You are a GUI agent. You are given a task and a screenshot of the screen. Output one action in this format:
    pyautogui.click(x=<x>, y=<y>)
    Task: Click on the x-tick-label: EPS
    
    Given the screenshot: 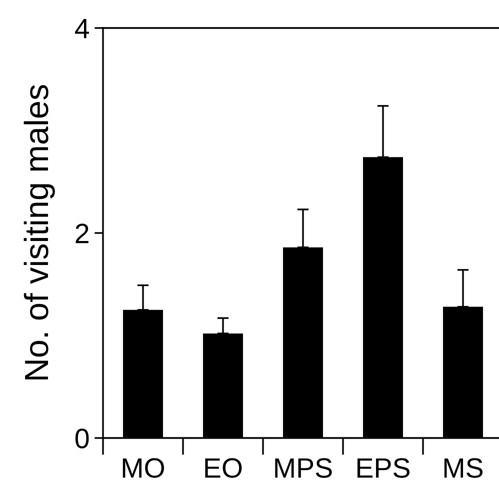 What is the action you would take?
    pyautogui.click(x=383, y=468)
    